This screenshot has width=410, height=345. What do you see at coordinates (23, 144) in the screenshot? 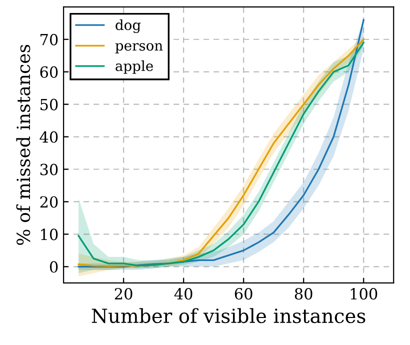
I see `y-axis-title: % of missed instances` at bounding box center [23, 144].